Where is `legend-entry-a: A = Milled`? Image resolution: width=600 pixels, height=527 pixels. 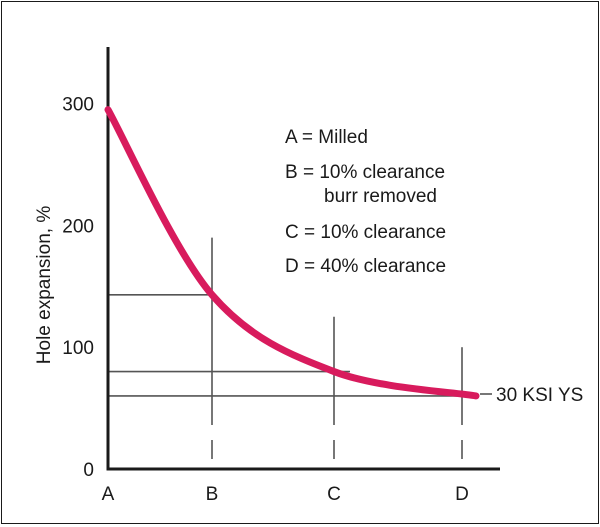 legend-entry-a: A = Milled is located at coordinates (326, 137).